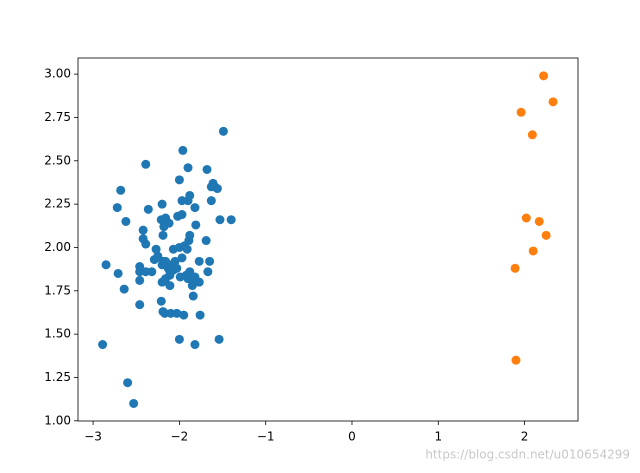 Image resolution: width=640 pixels, height=473 pixels. I want to click on y-tick-label: 3.00, so click(57, 74).